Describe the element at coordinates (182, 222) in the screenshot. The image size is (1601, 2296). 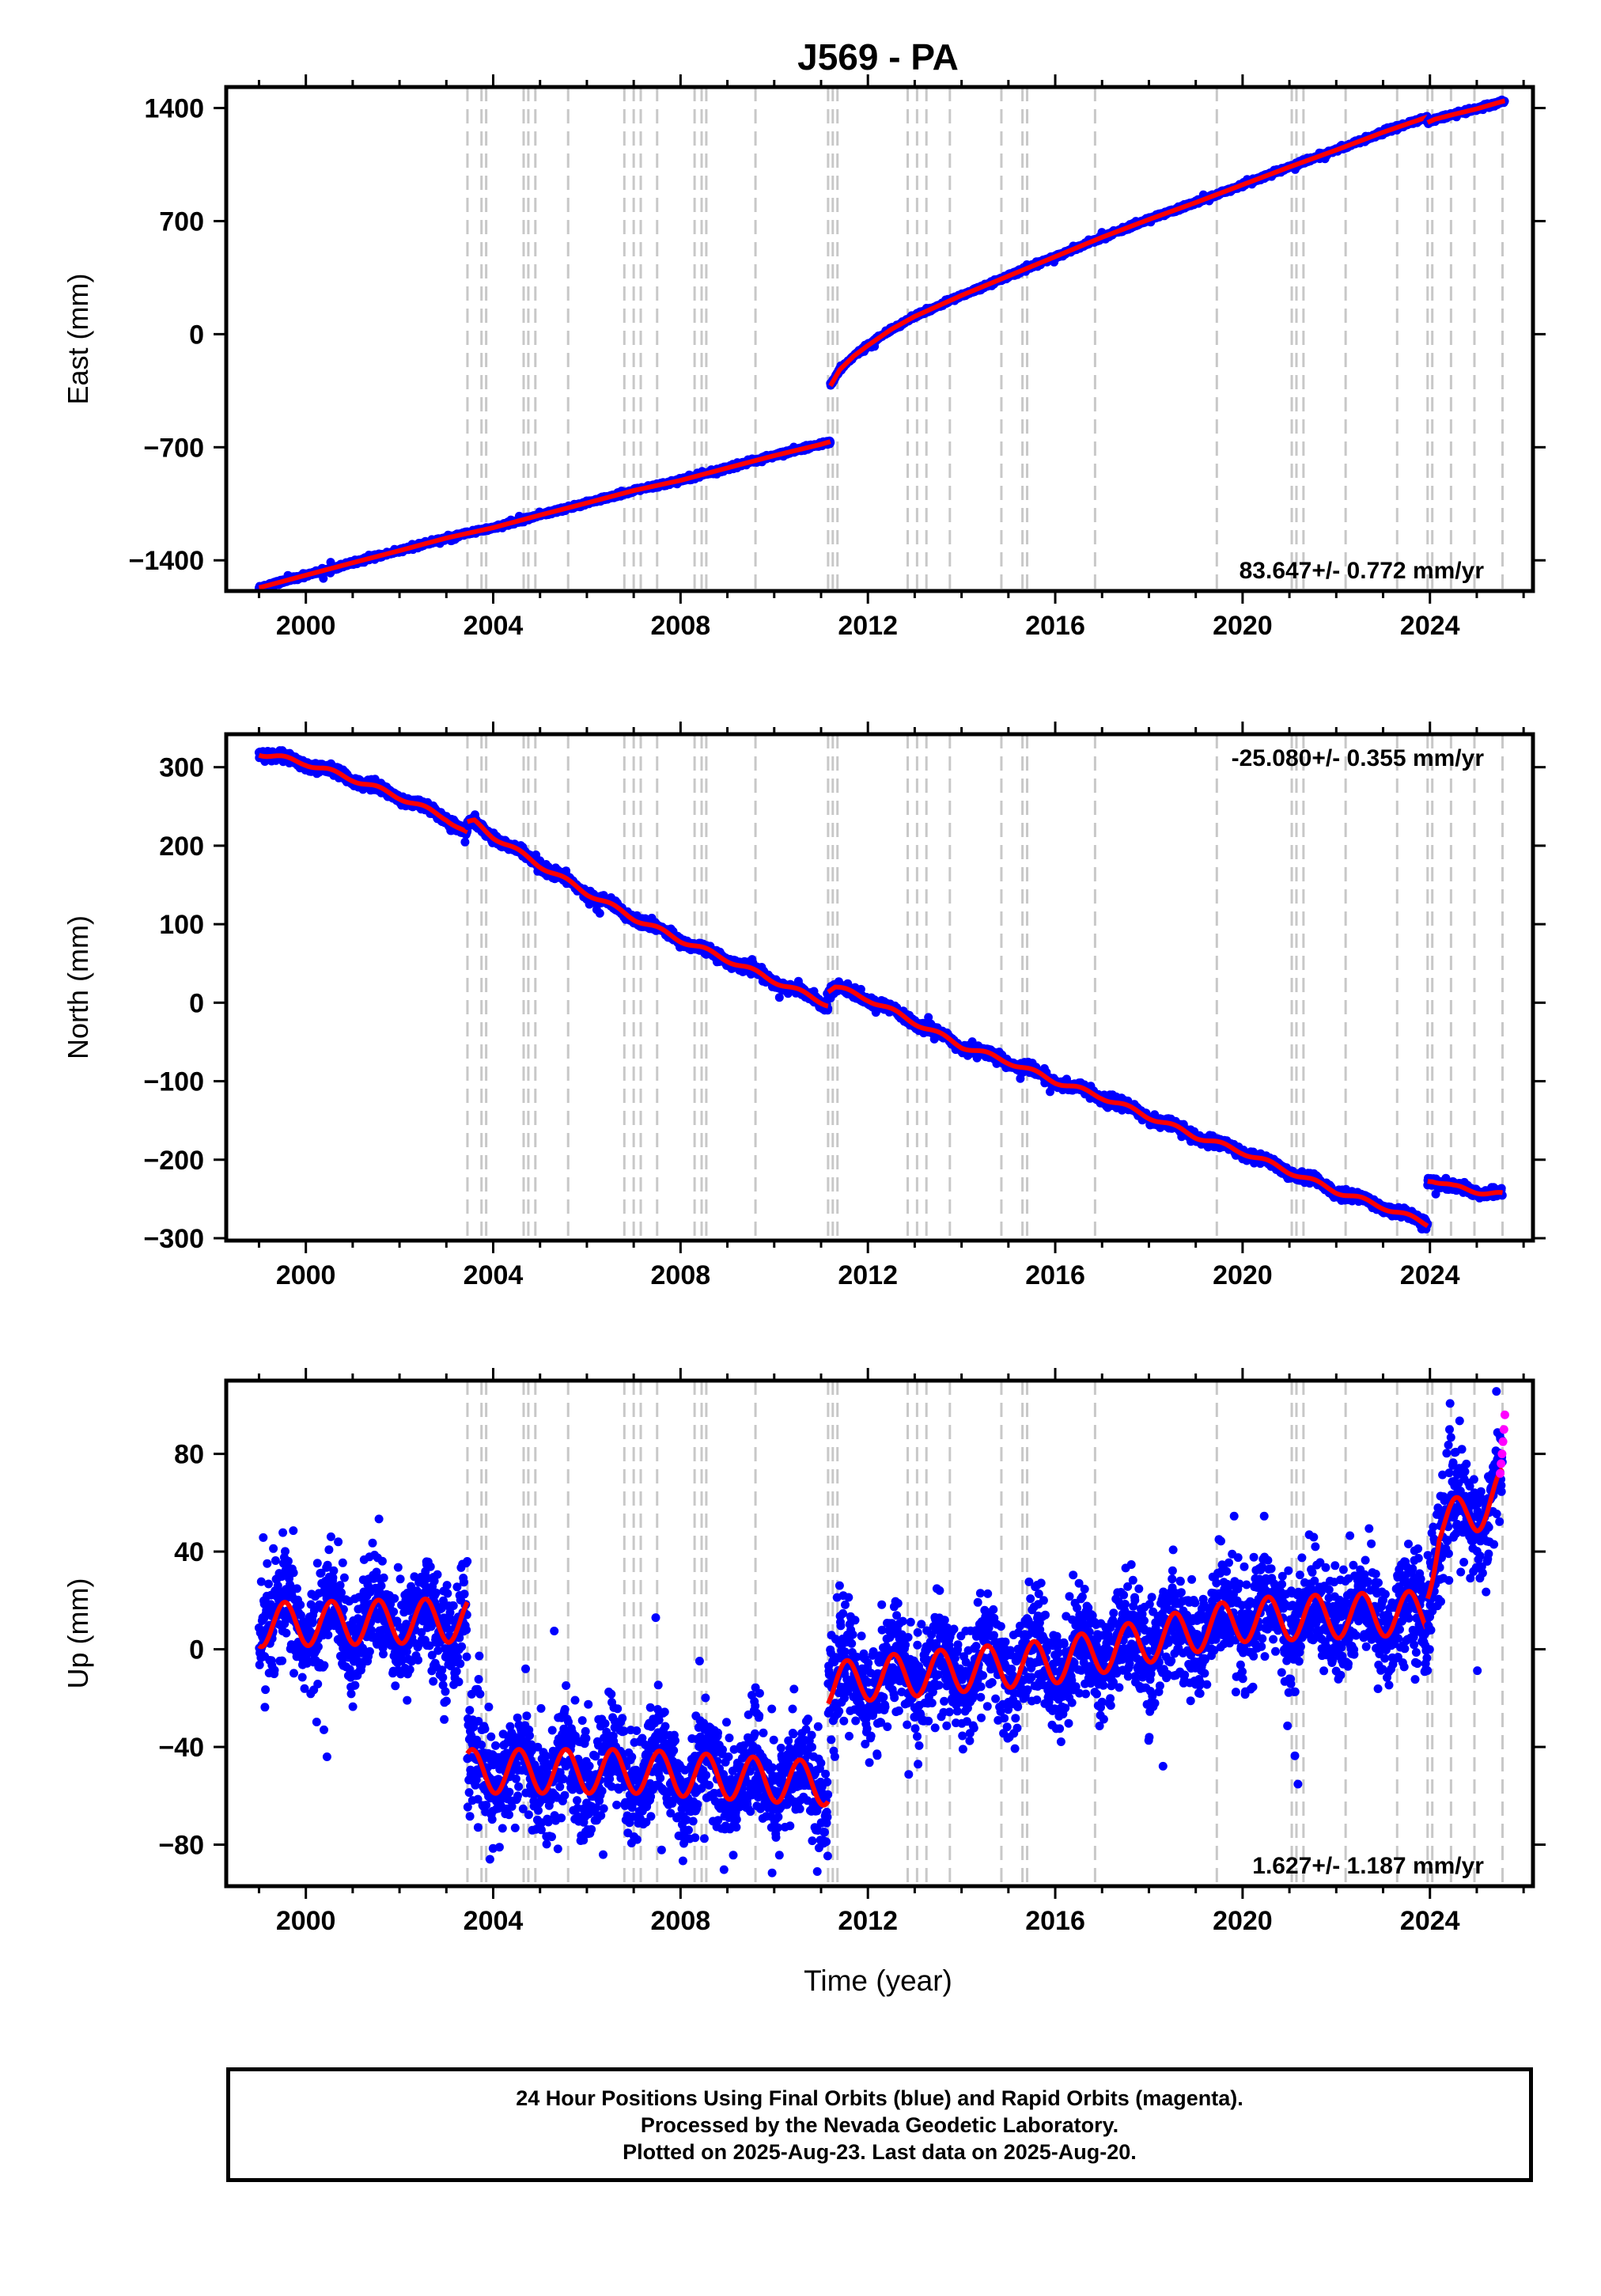
I see `east-y-tick-label: 700` at that location.